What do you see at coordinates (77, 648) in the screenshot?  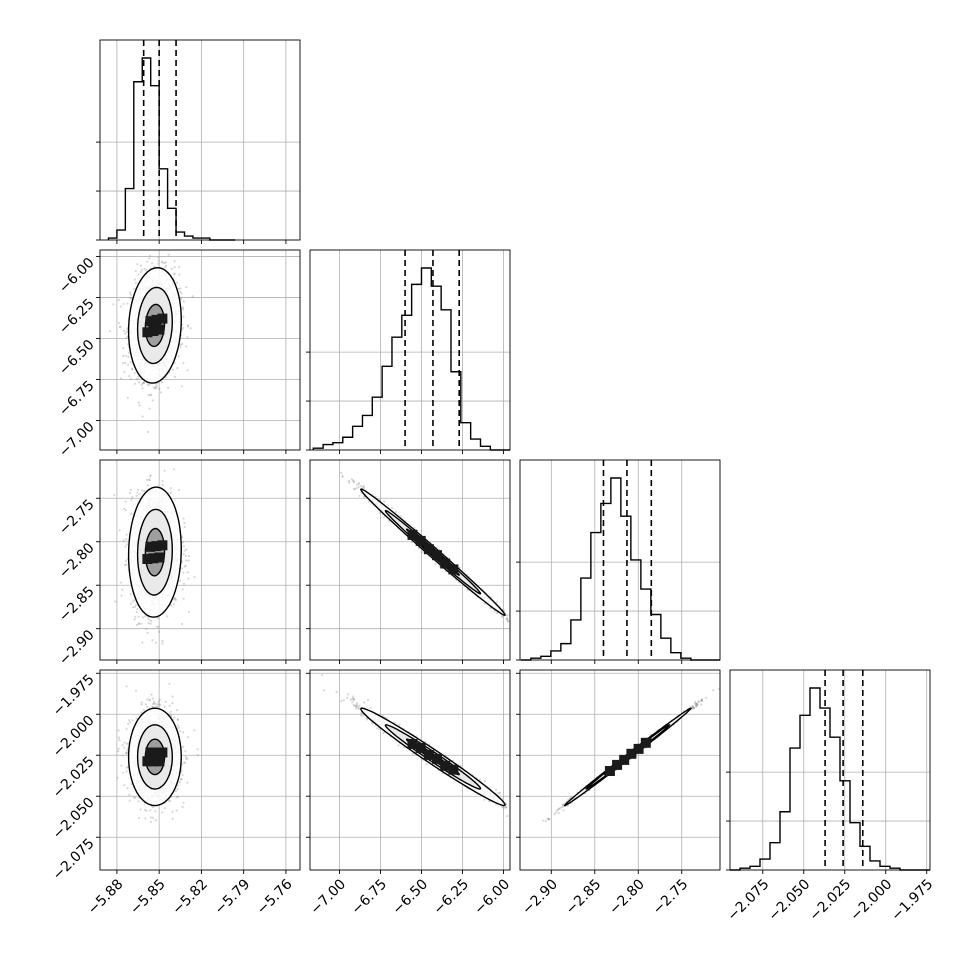 I see `y-tick-label: −2.90` at bounding box center [77, 648].